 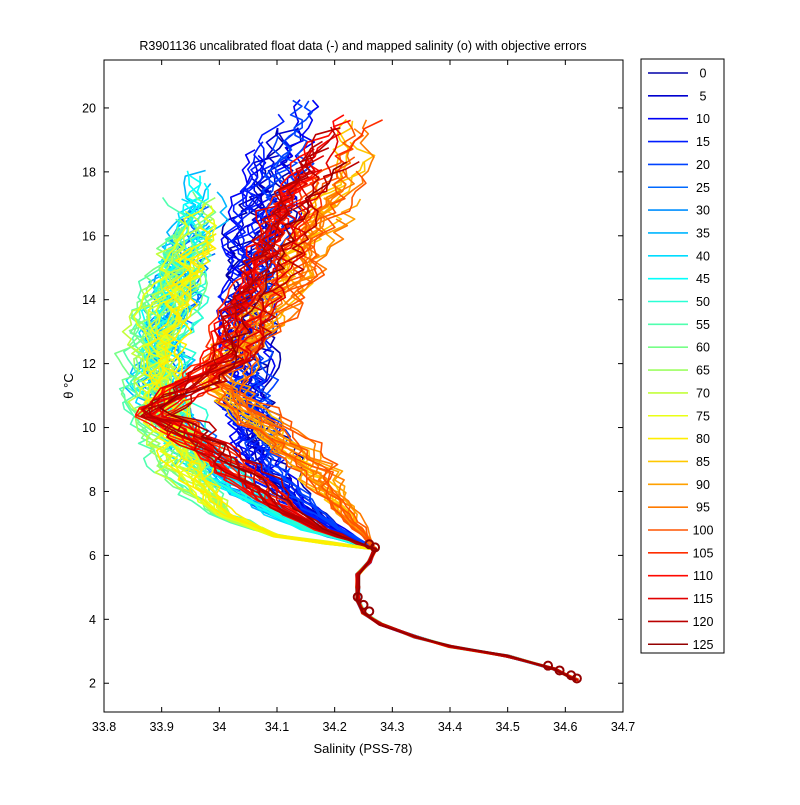 What do you see at coordinates (92, 620) in the screenshot?
I see `y-tick-label: 4` at bounding box center [92, 620].